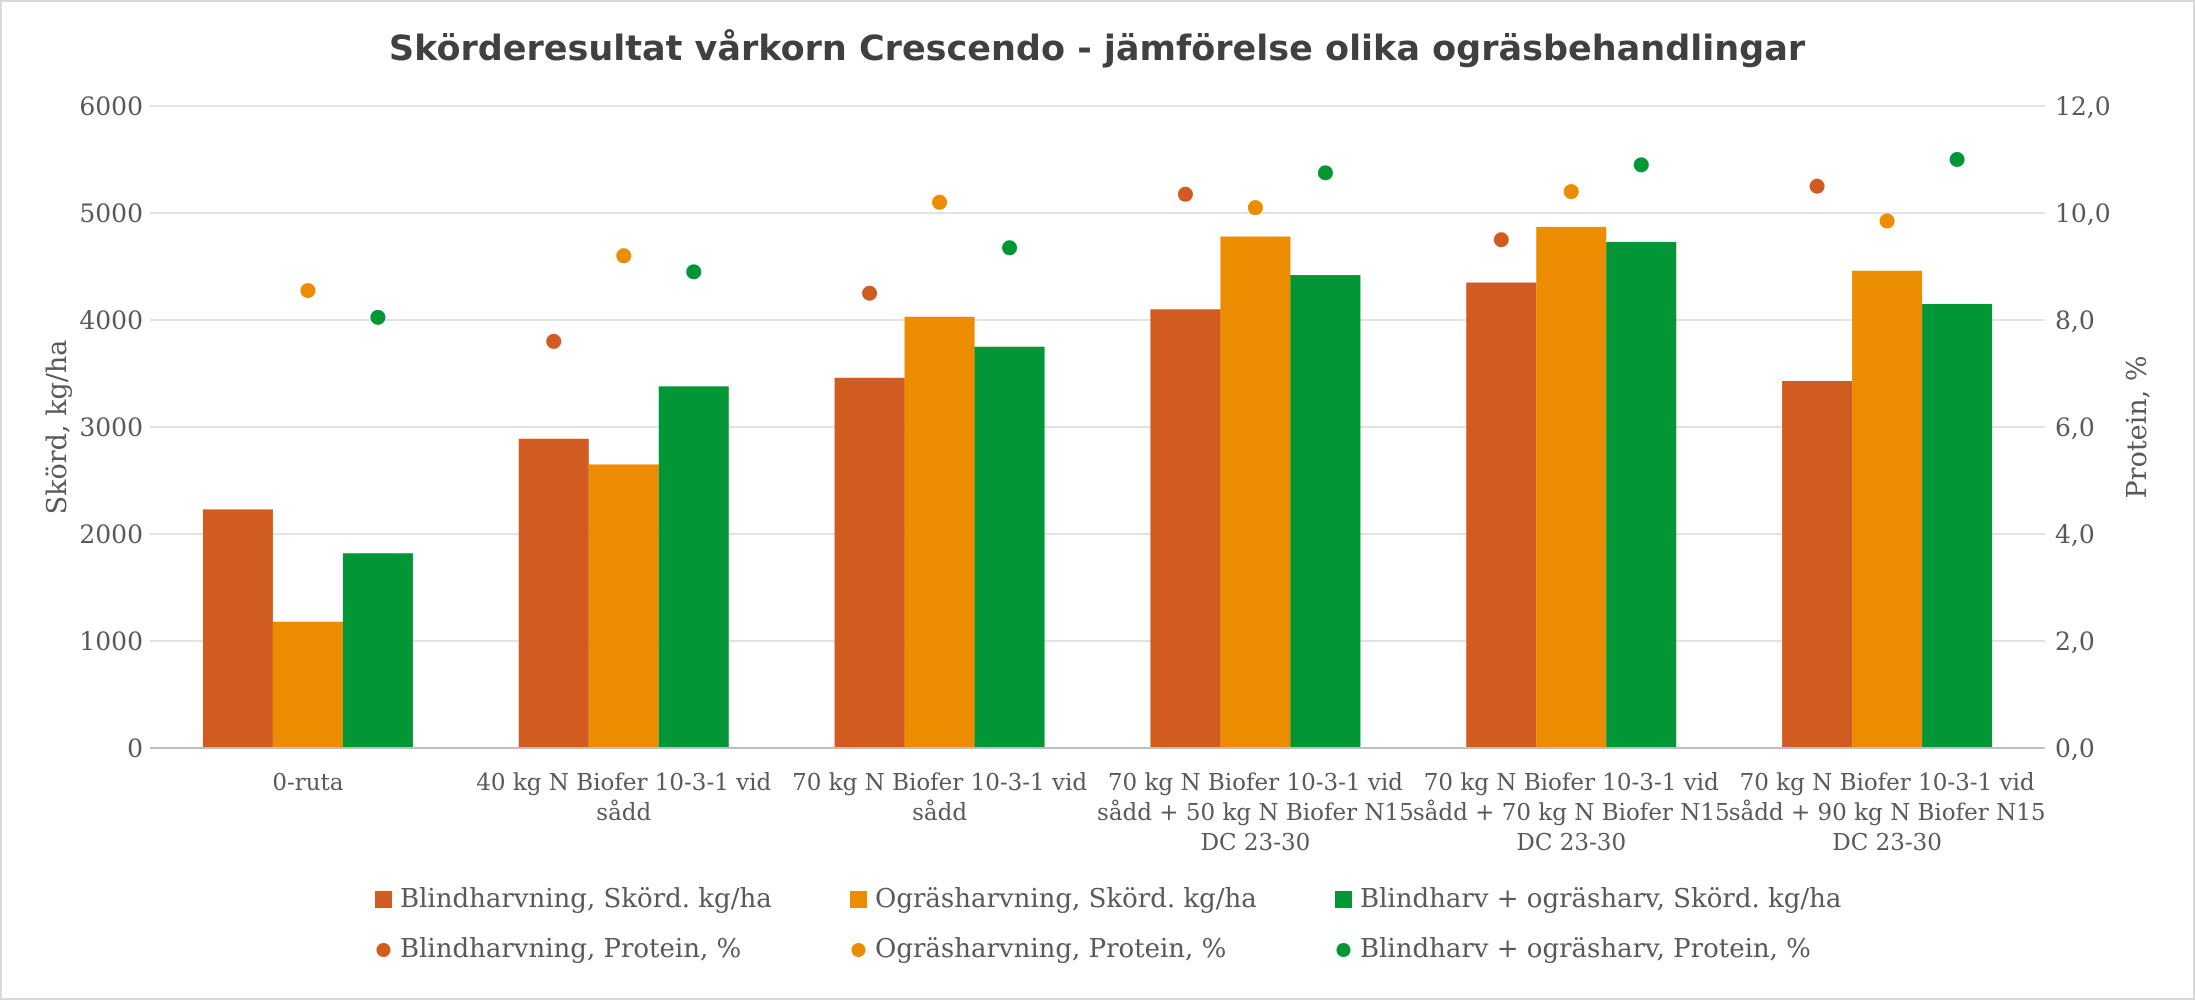 This screenshot has width=2195, height=1000. Describe the element at coordinates (111, 427) in the screenshot. I see `y-tick-label: 3000` at that location.